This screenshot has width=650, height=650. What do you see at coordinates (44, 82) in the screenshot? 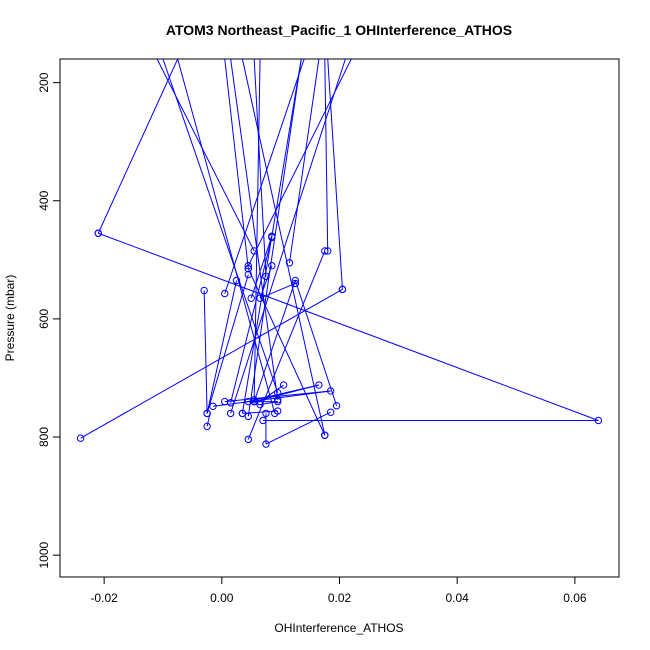
I see `y-tick-label: 200` at bounding box center [44, 82].